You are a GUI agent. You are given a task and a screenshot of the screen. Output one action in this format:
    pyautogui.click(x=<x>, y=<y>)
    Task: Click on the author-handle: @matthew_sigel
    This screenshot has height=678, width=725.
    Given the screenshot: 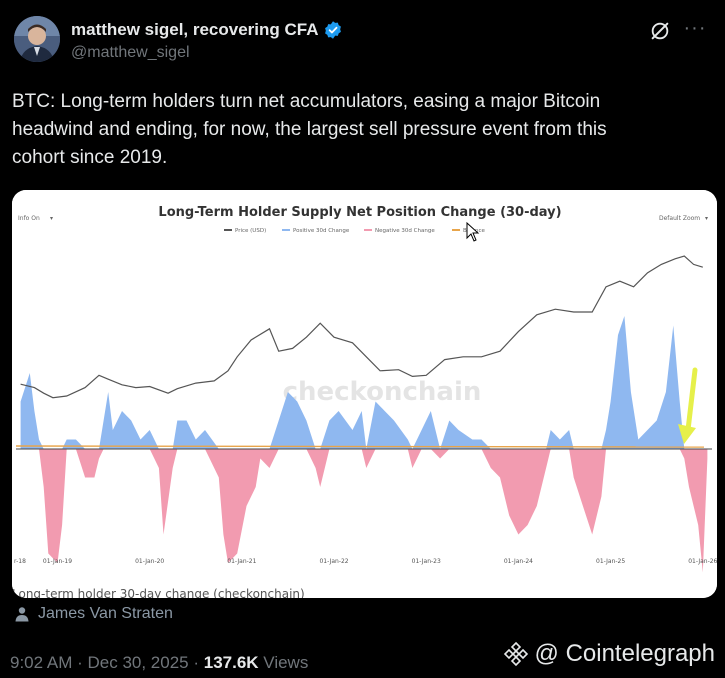 What is the action you would take?
    pyautogui.click(x=130, y=52)
    